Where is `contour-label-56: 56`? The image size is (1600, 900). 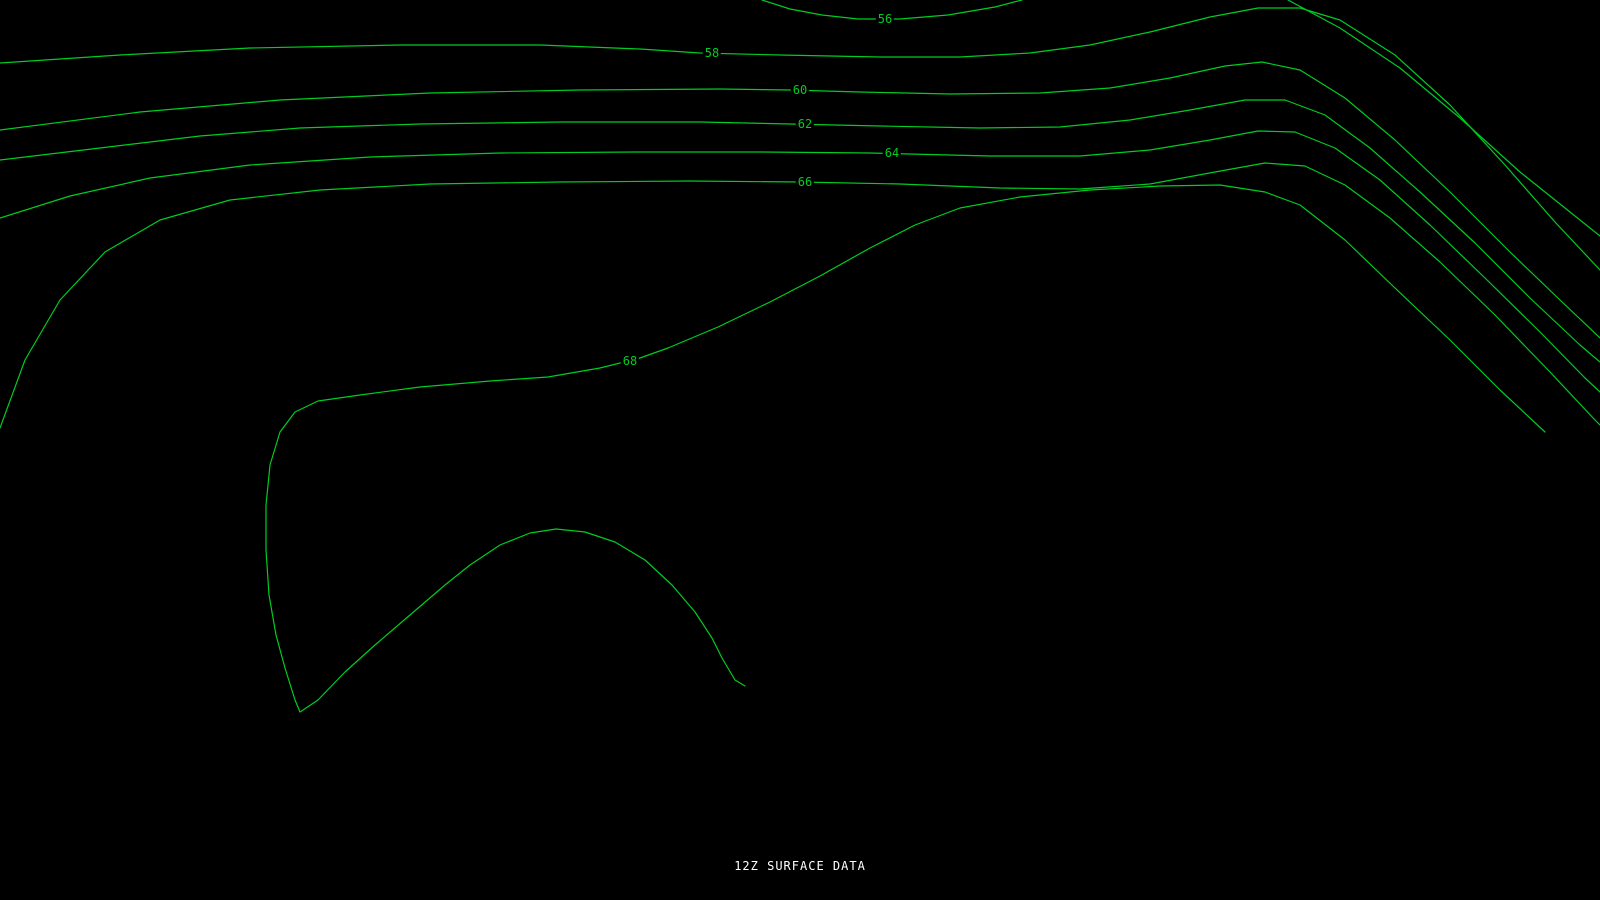 contour-label-56: 56 is located at coordinates (885, 19).